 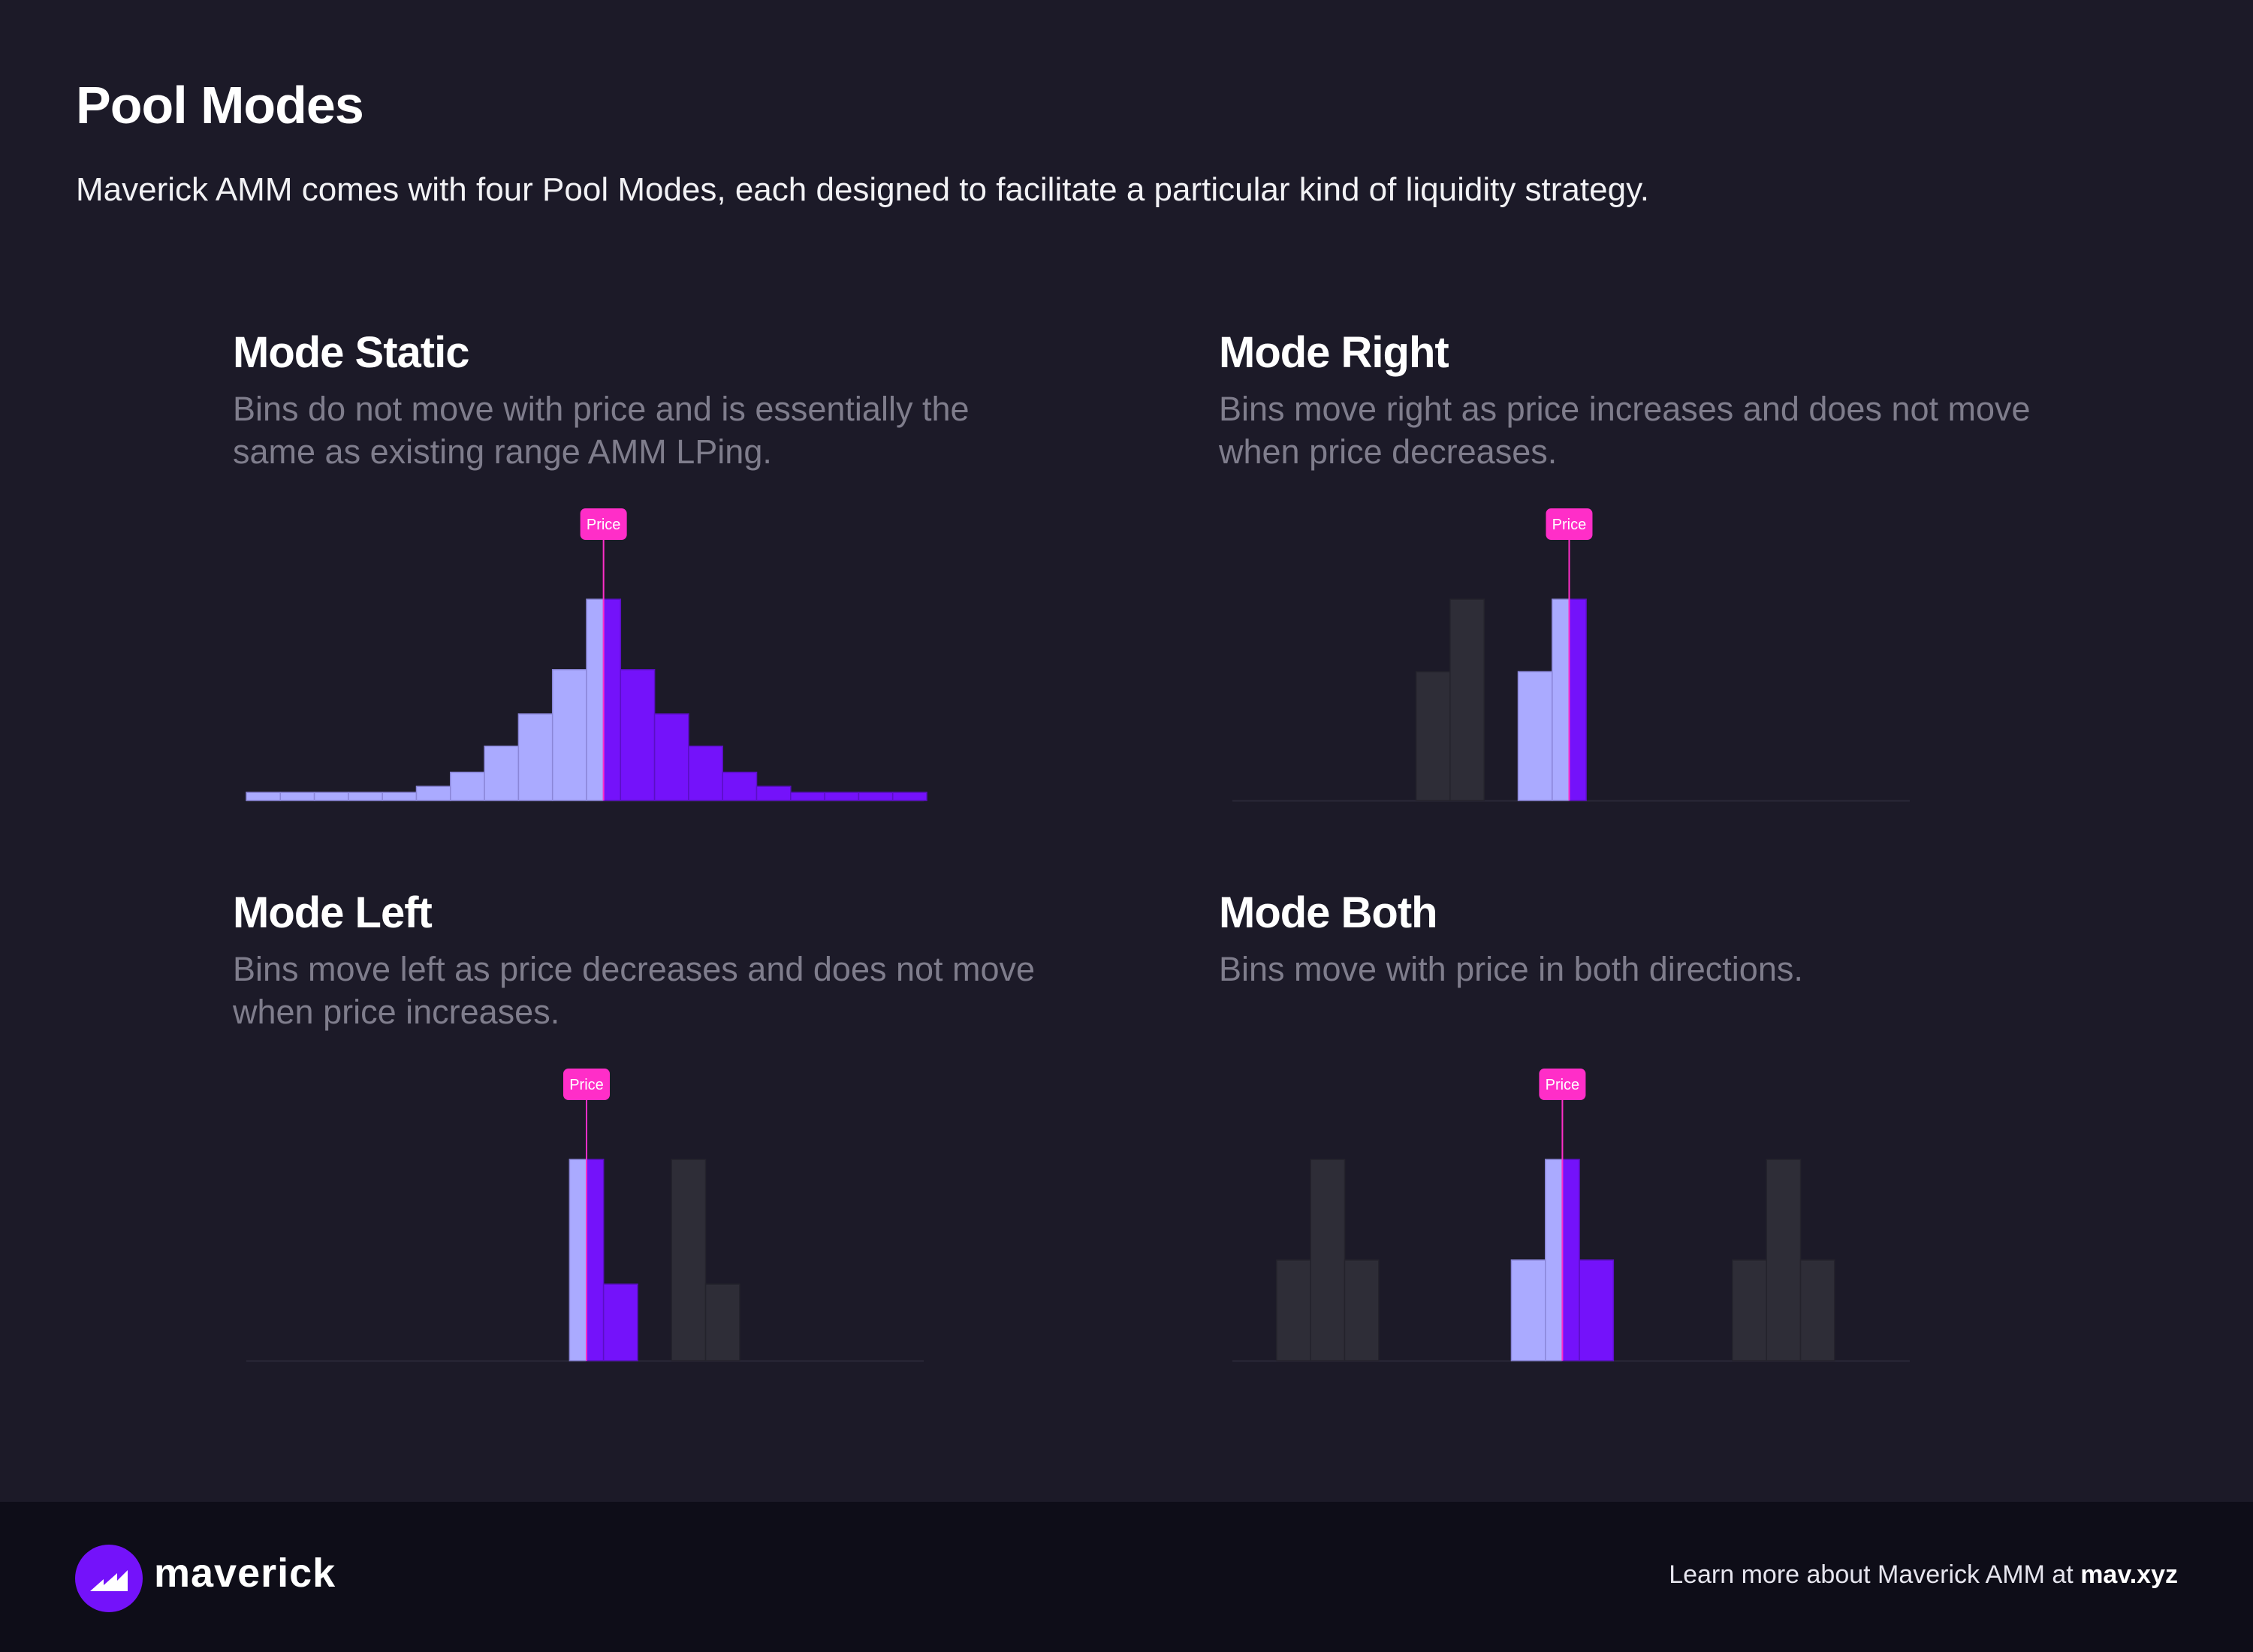 I want to click on bin-chart-right: Price, so click(x=1571, y=655).